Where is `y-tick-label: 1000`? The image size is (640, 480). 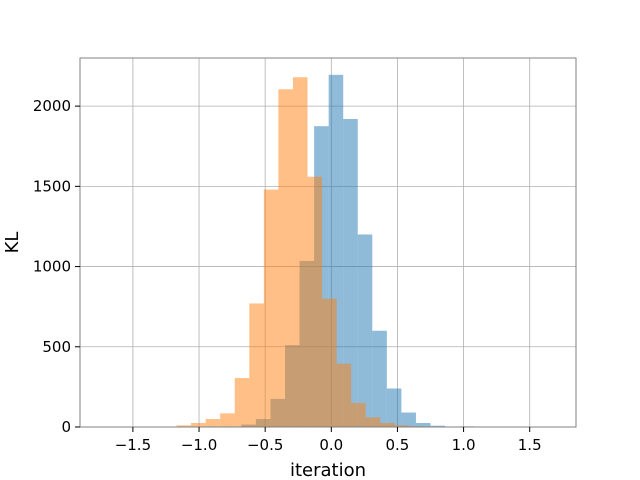
y-tick-label: 1000 is located at coordinates (52, 267).